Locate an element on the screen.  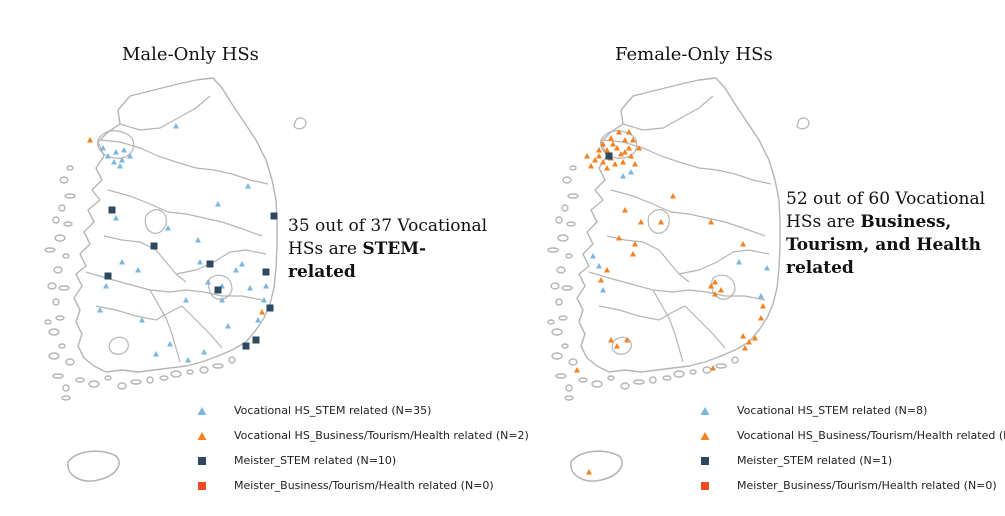
annotation-emphasis: Business, Tourism, and Health related is located at coordinates (883, 245).